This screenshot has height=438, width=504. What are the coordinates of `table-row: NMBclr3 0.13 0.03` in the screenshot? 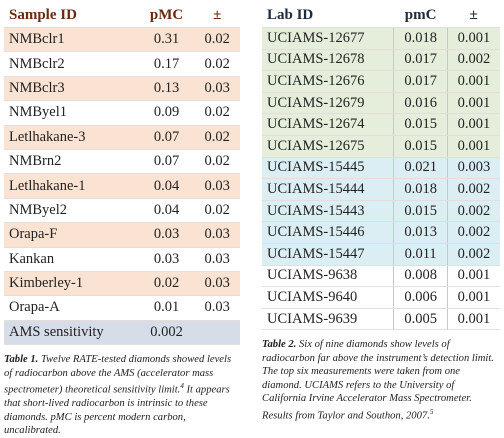 It's located at (122, 89).